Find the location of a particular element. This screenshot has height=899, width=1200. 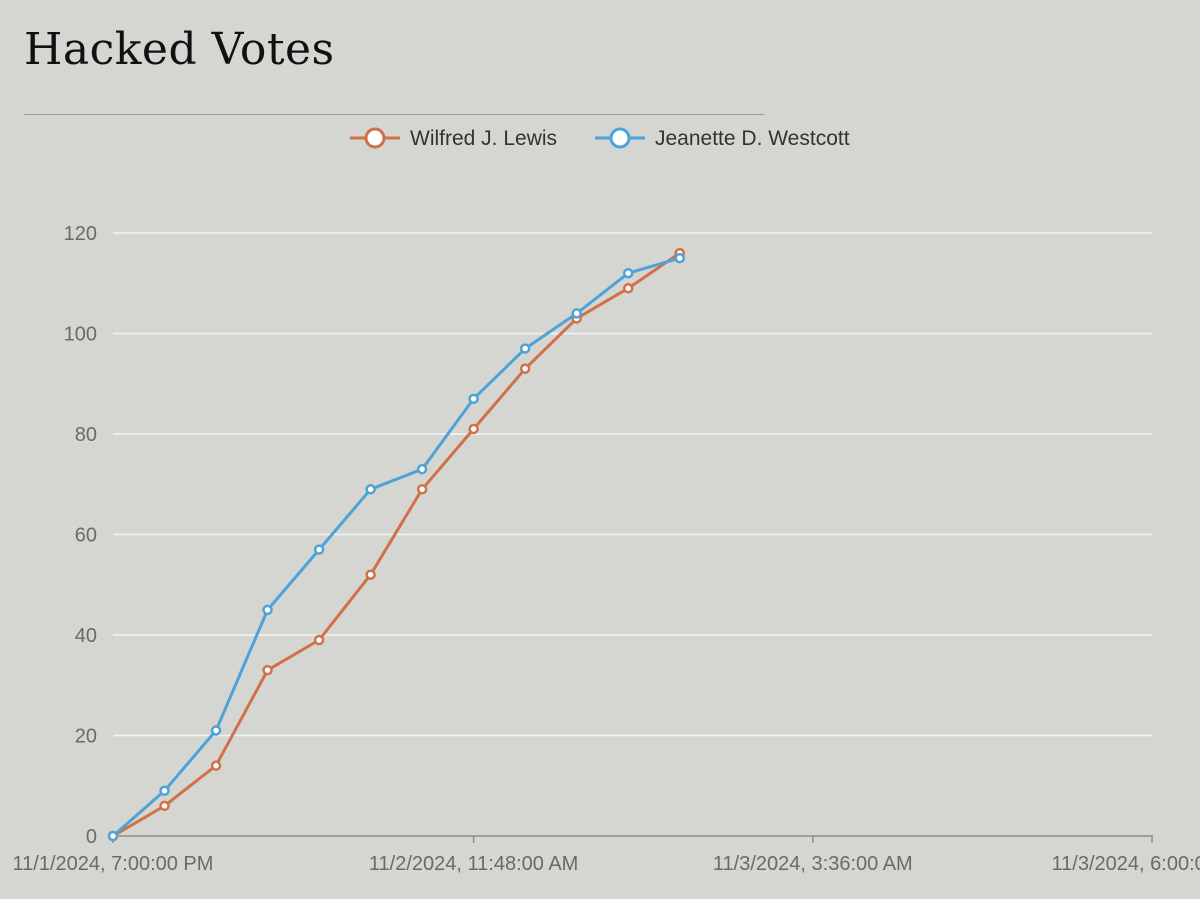

y-tick-label: 0 is located at coordinates (91, 837).